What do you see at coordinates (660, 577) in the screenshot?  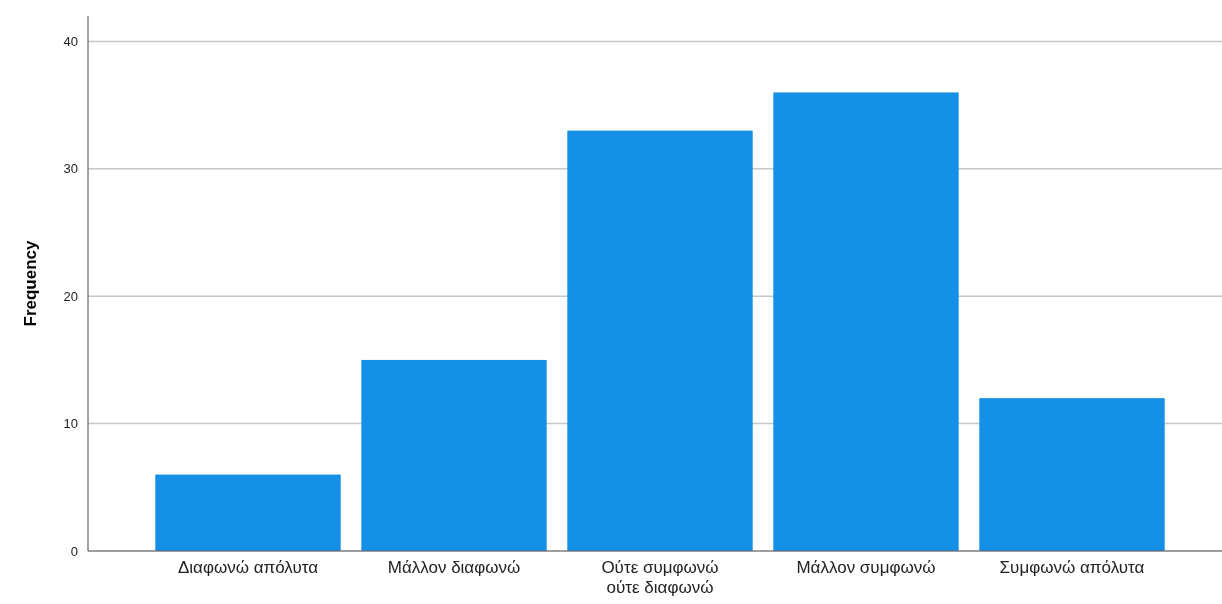 I see `x-tick-label: Ούτε συμφωνώ ούτε διαφωνώ` at bounding box center [660, 577].